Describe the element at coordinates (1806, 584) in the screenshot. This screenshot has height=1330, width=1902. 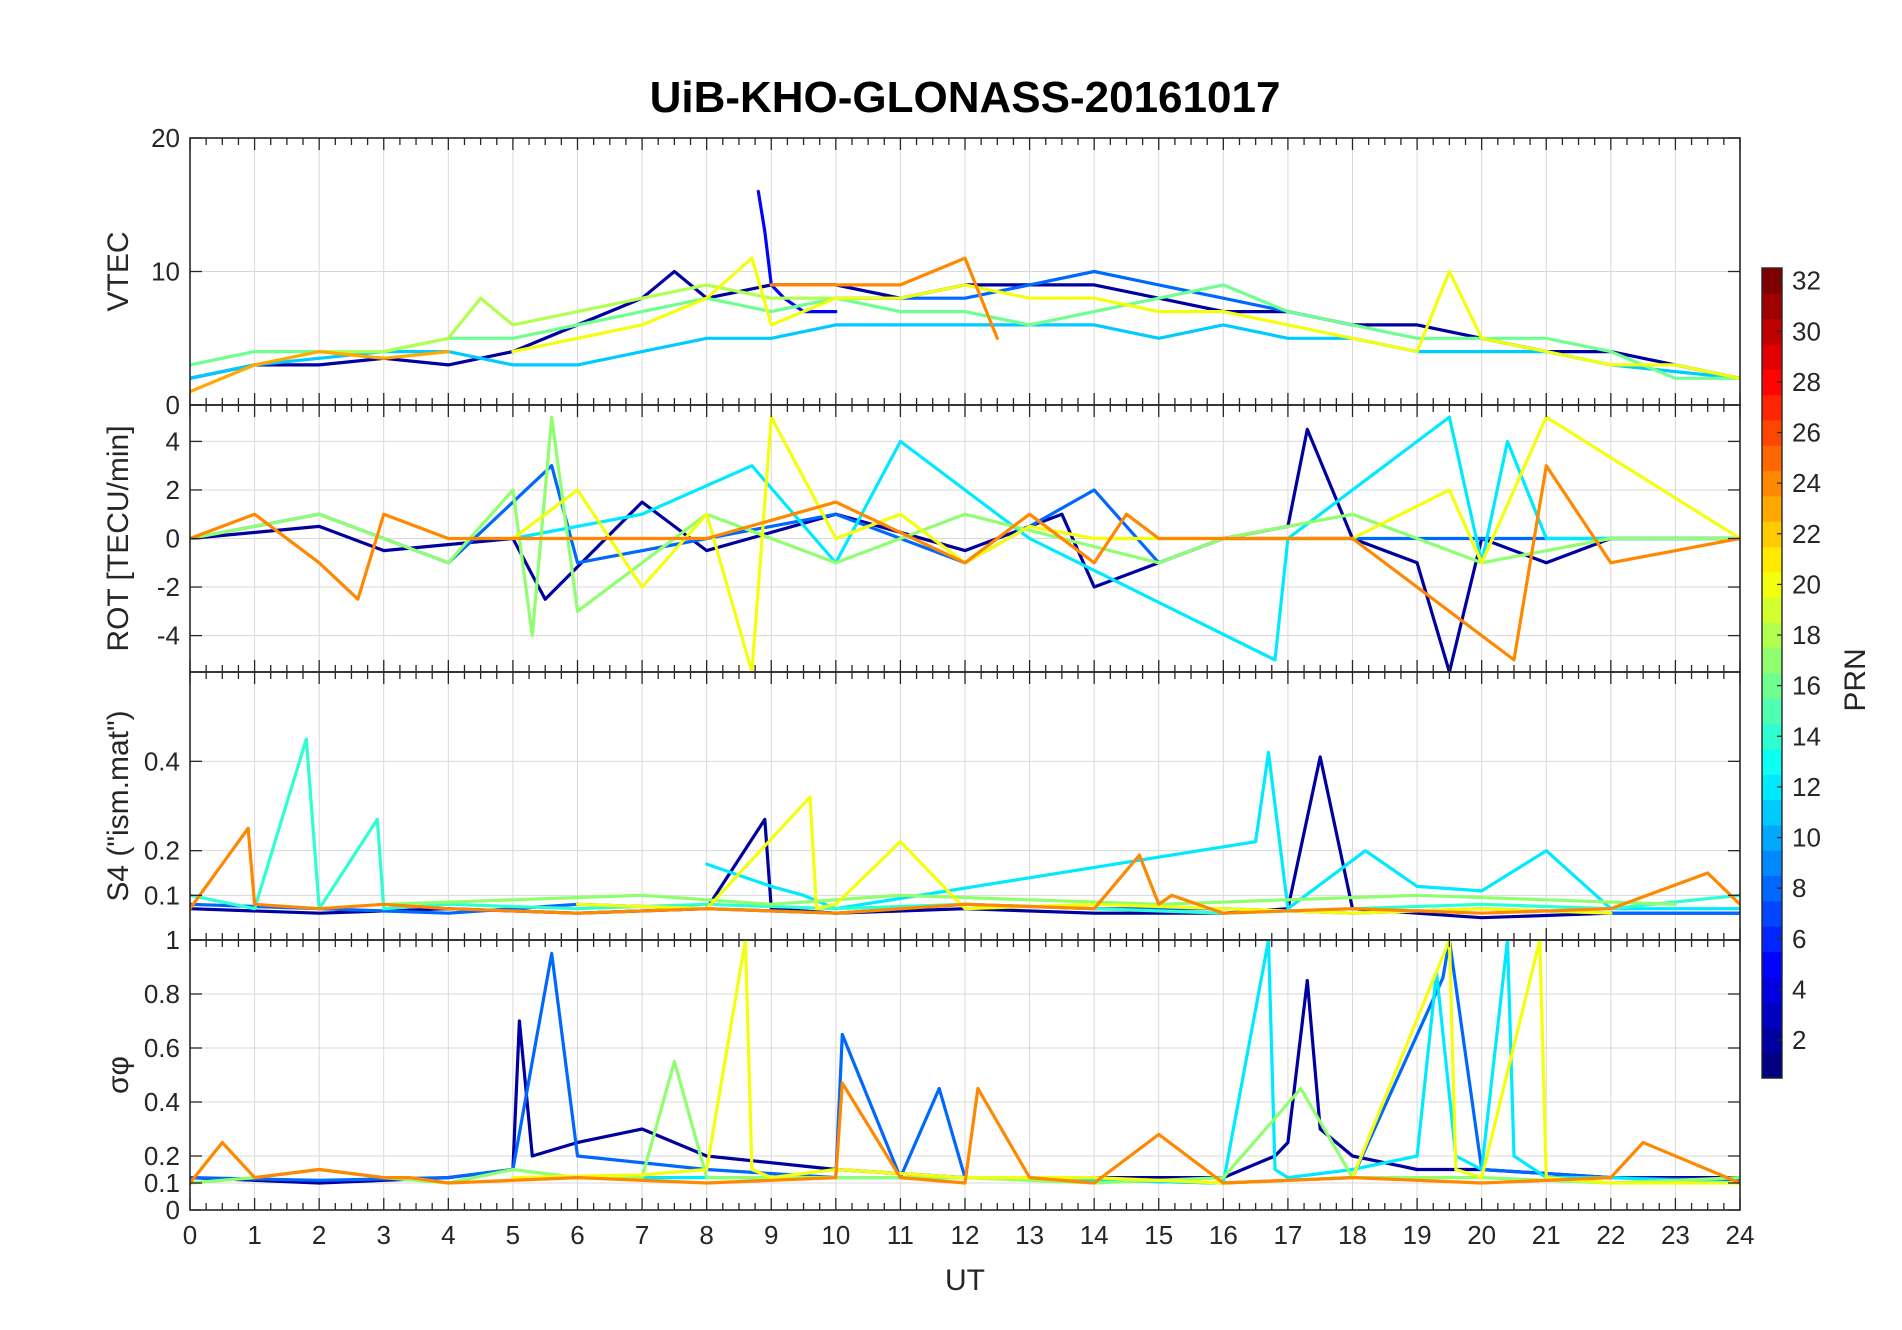
I see `colorbar-tick-label: 20` at that location.